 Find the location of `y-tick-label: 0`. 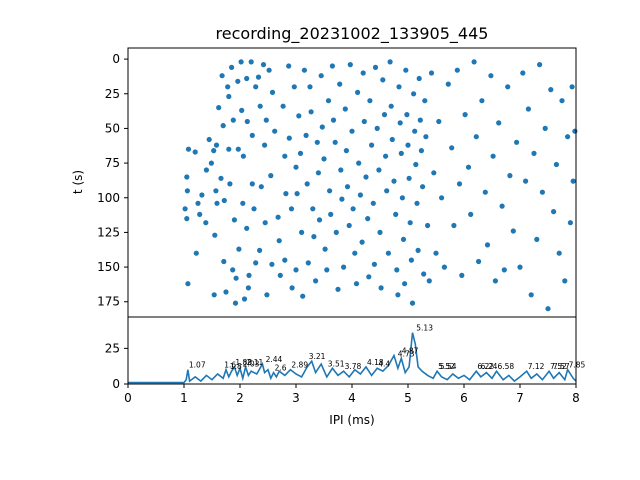

y-tick-label: 0 is located at coordinates (116, 59).